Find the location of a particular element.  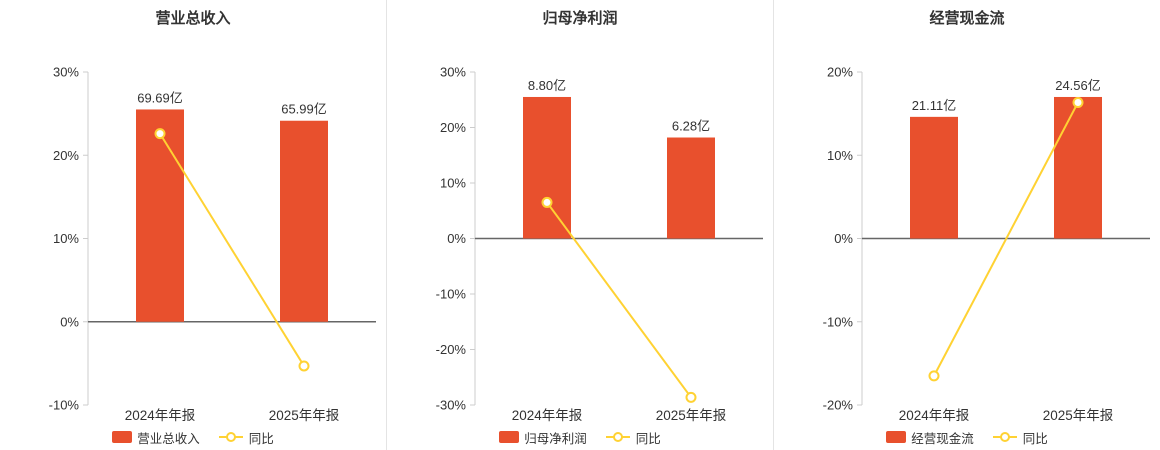

legend-item-bar-series: 营业总收入 is located at coordinates (156, 437).